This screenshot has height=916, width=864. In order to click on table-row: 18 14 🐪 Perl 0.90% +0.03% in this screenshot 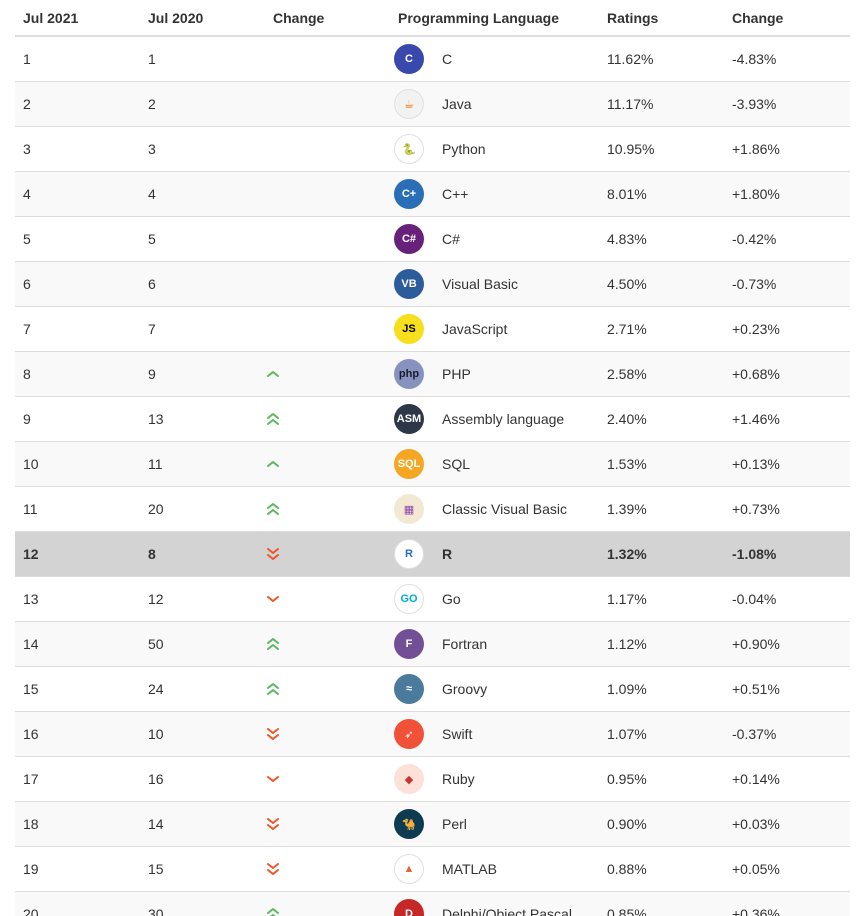, I will do `click(432, 824)`.